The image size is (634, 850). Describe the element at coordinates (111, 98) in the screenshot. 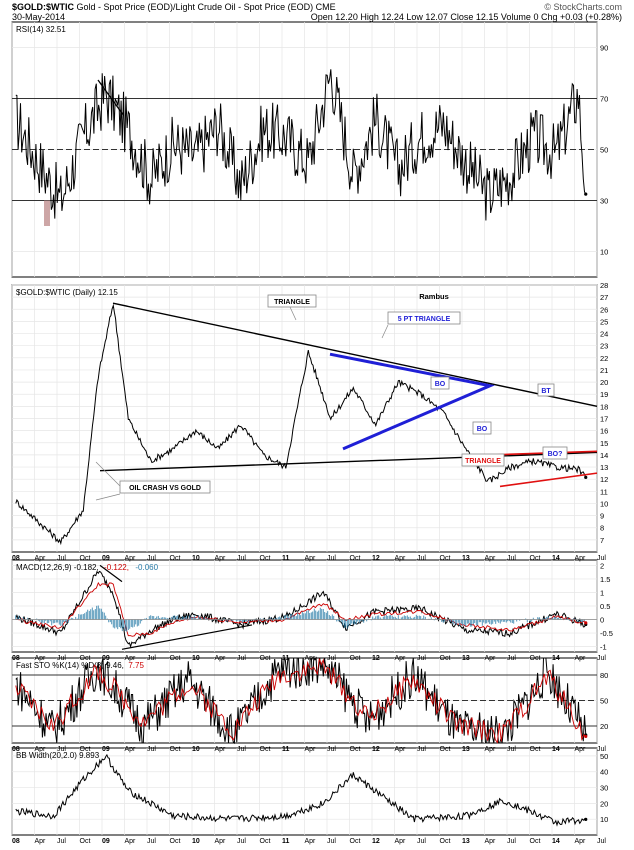

I see `rsi-trendline` at that location.